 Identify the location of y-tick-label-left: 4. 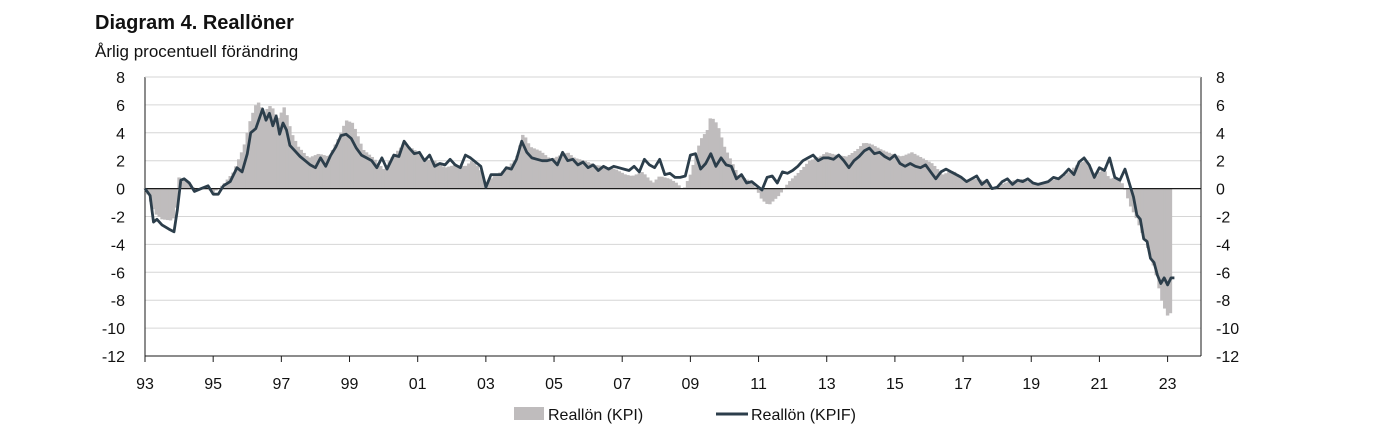
(120, 134).